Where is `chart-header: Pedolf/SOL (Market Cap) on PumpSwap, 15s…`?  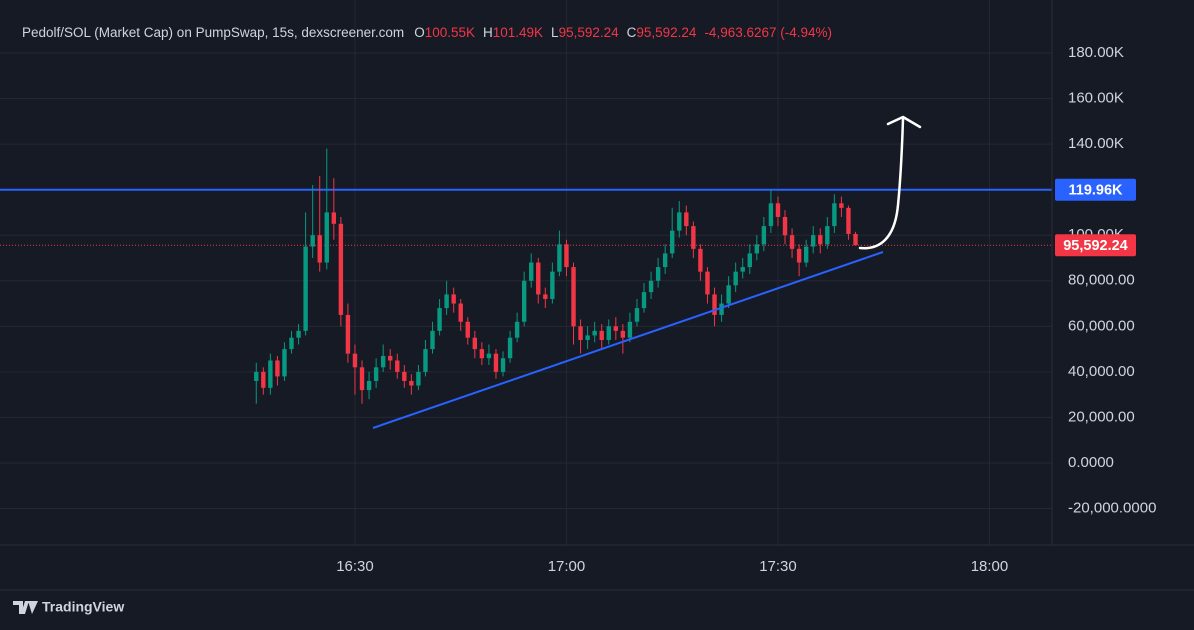
chart-header: Pedolf/SOL (Market Cap) on PumpSwap, 15s… is located at coordinates (427, 32).